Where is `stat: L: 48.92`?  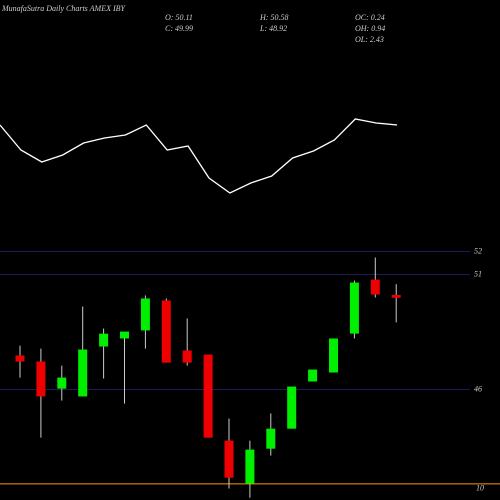
stat: L: 48.92 is located at coordinates (273, 28).